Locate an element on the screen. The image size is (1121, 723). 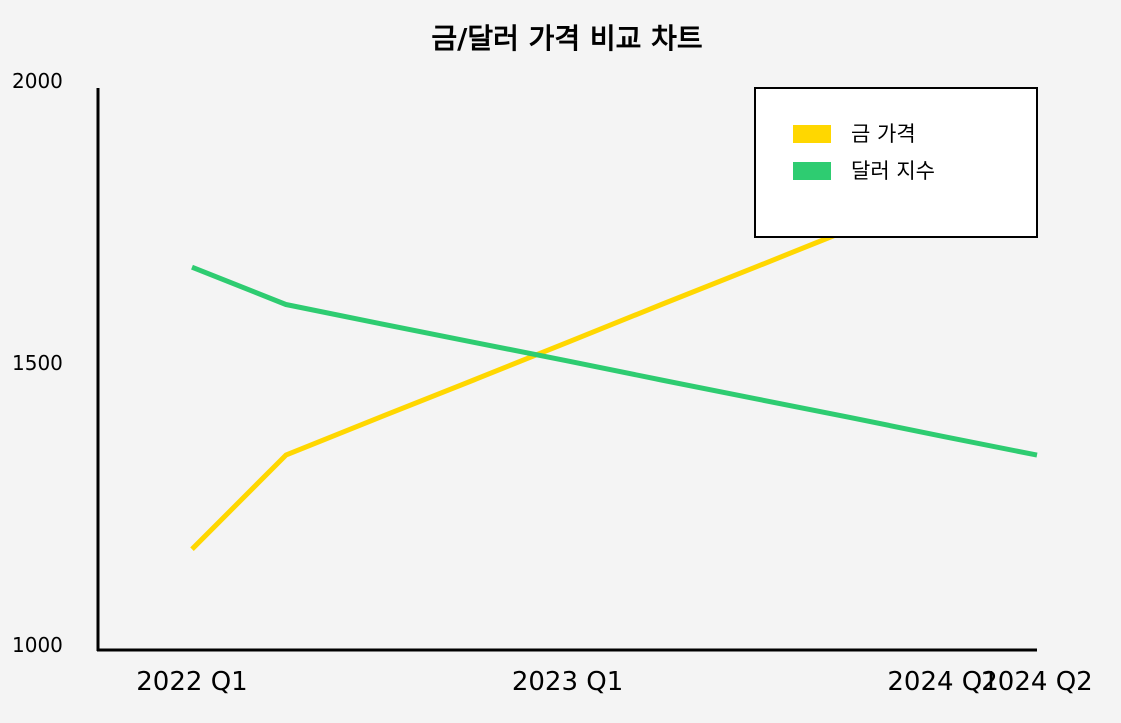
legend-swatch-dollar is located at coordinates (812, 171).